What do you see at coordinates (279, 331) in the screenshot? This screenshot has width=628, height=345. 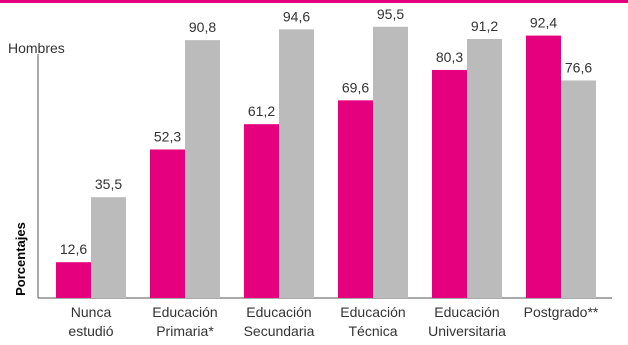 I see `category-label-3-line-2: Secundaria` at bounding box center [279, 331].